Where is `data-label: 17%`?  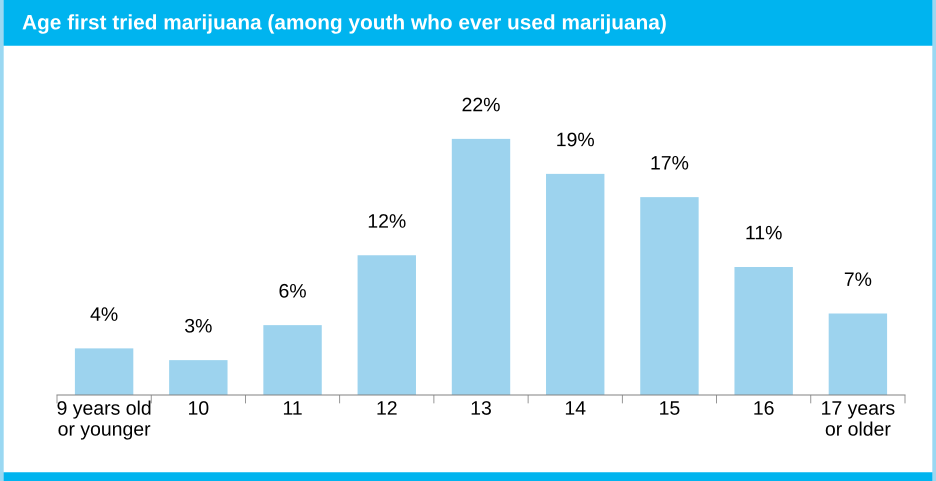
data-label: 17% is located at coordinates (669, 163).